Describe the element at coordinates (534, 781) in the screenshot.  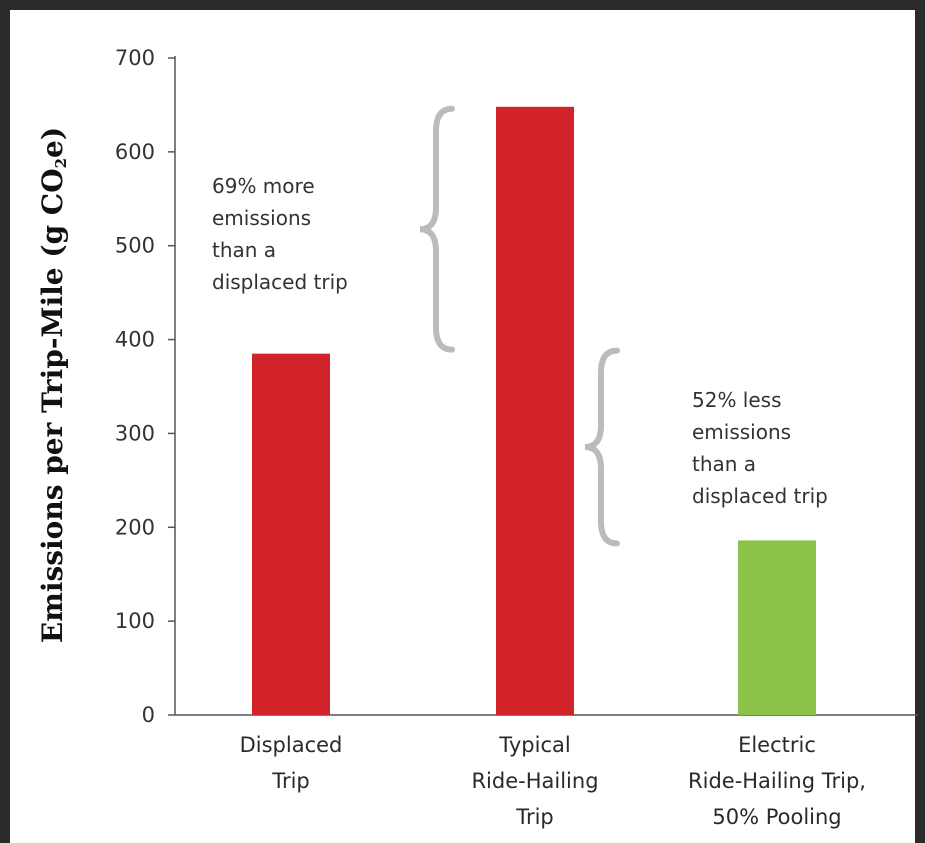
I see `x-tick-label: Ride-Hailing` at that location.